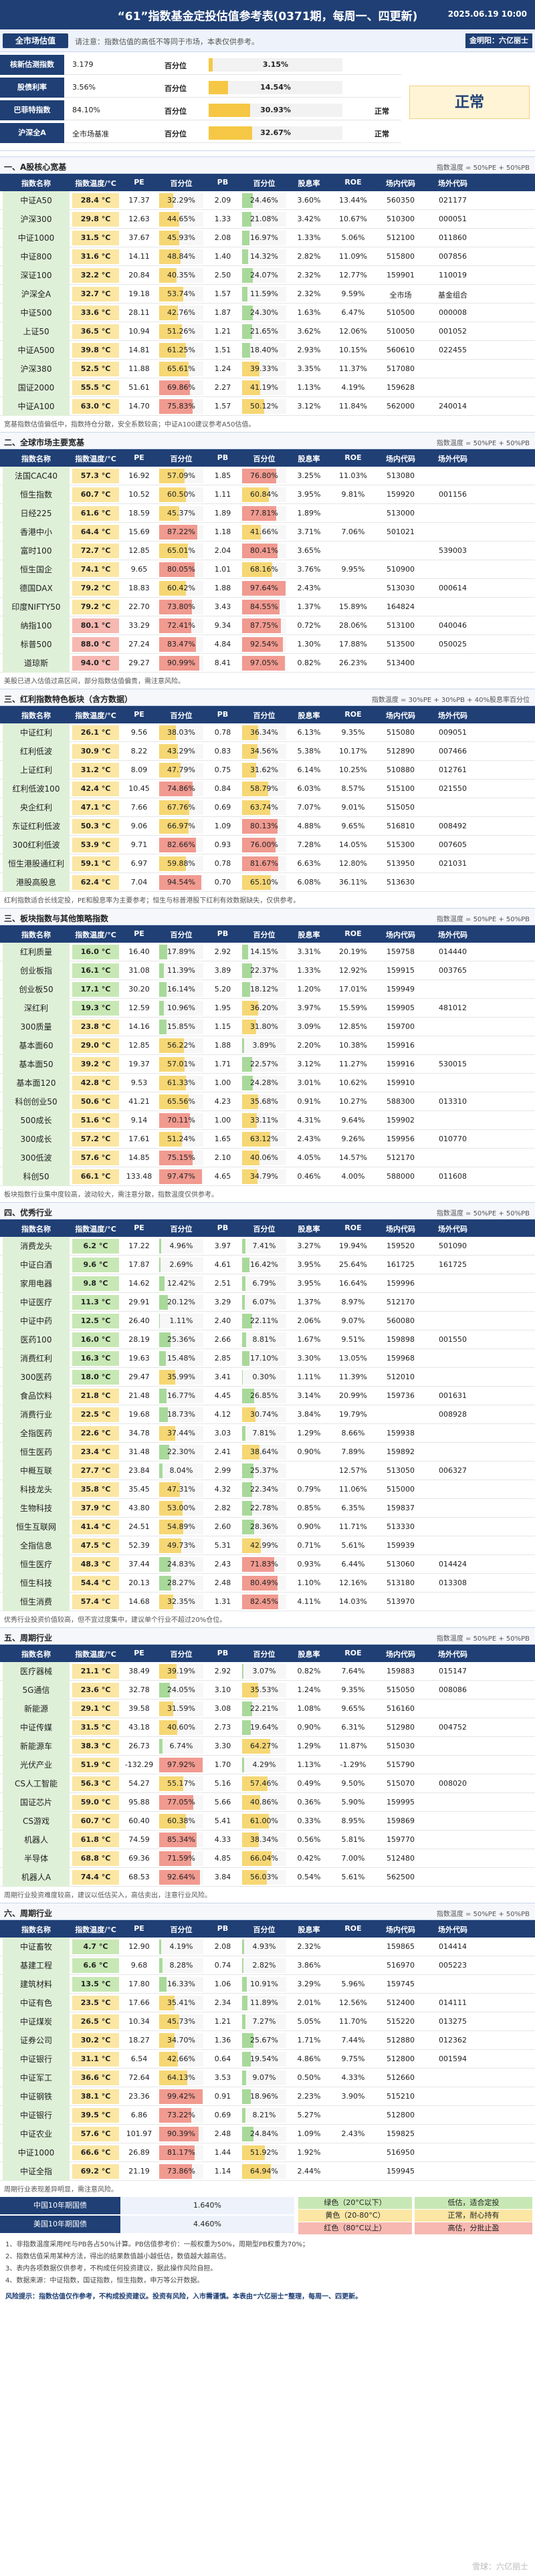  What do you see at coordinates (264, 1339) in the screenshot?
I see `percentile-cell: 8.81%` at bounding box center [264, 1339].